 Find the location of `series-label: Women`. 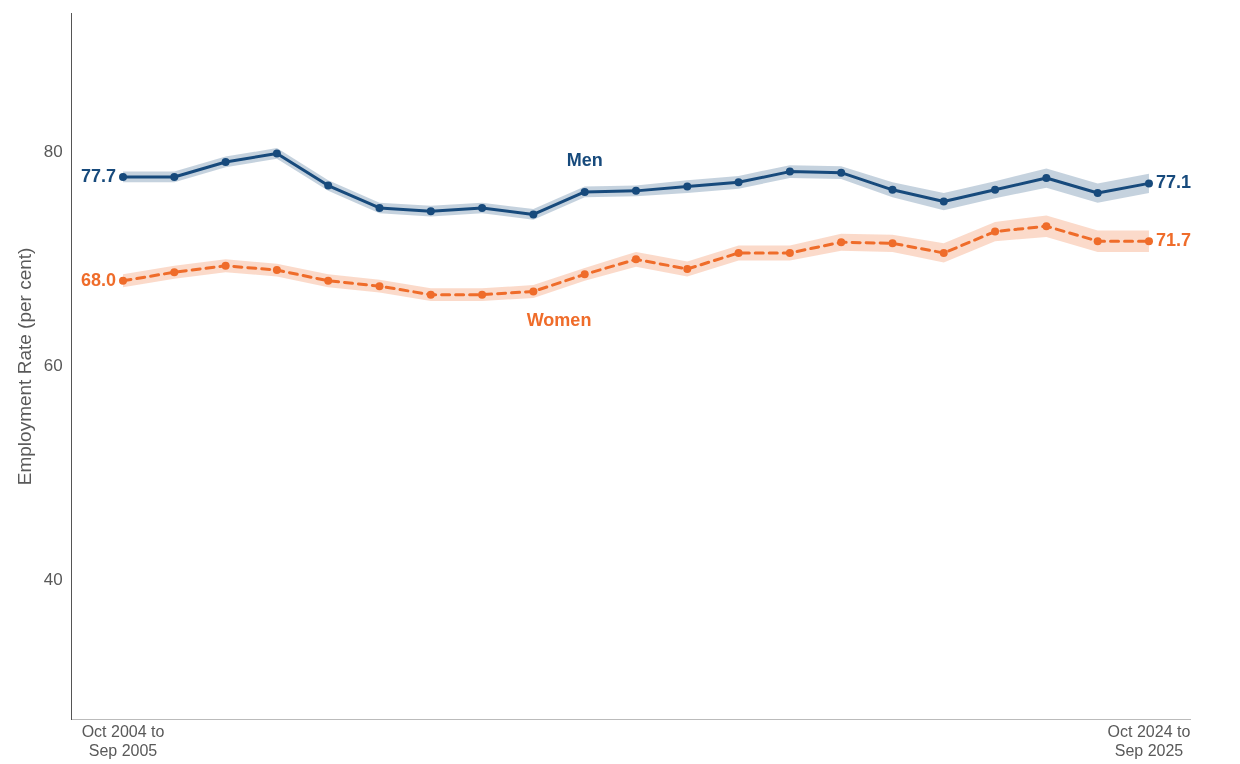

series-label: Women is located at coordinates (559, 320).